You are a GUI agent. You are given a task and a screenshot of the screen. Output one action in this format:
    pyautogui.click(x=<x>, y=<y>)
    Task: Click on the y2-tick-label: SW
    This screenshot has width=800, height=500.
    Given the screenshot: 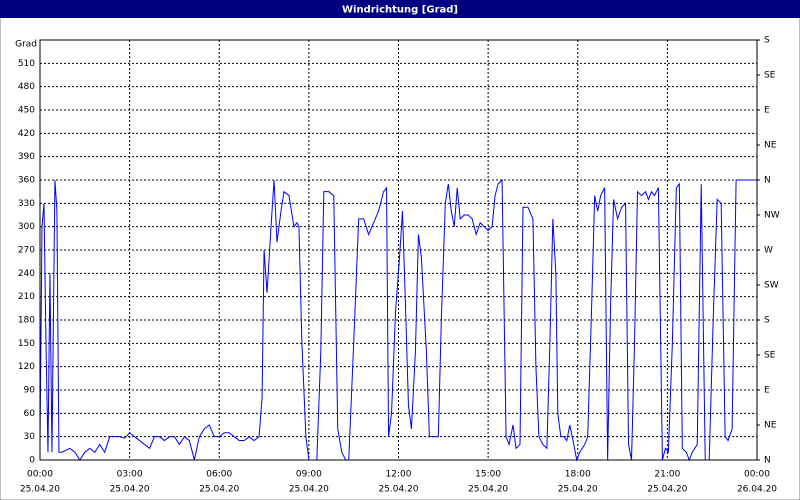 What is the action you would take?
    pyautogui.click(x=771, y=286)
    